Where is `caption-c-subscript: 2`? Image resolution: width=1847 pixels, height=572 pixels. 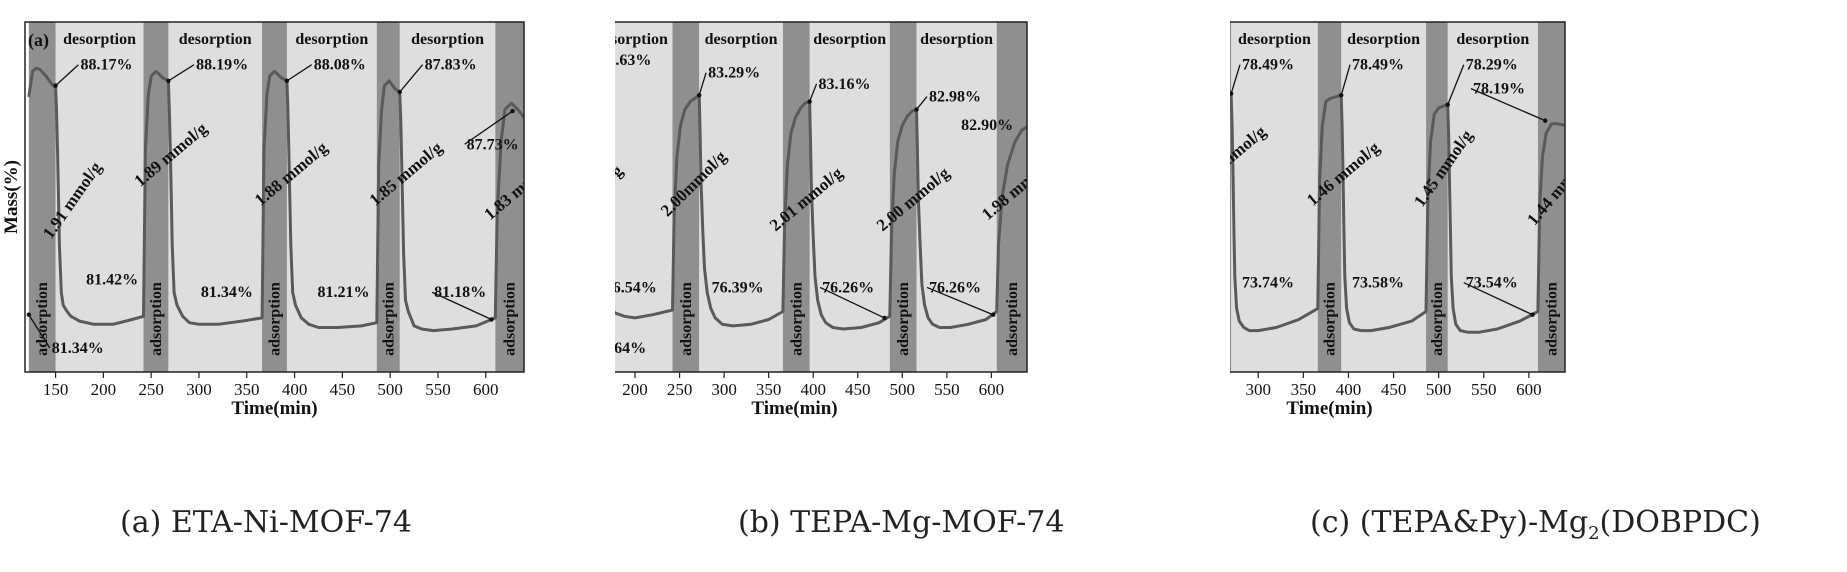
caption-c-subscript: 2 is located at coordinates (1594, 533).